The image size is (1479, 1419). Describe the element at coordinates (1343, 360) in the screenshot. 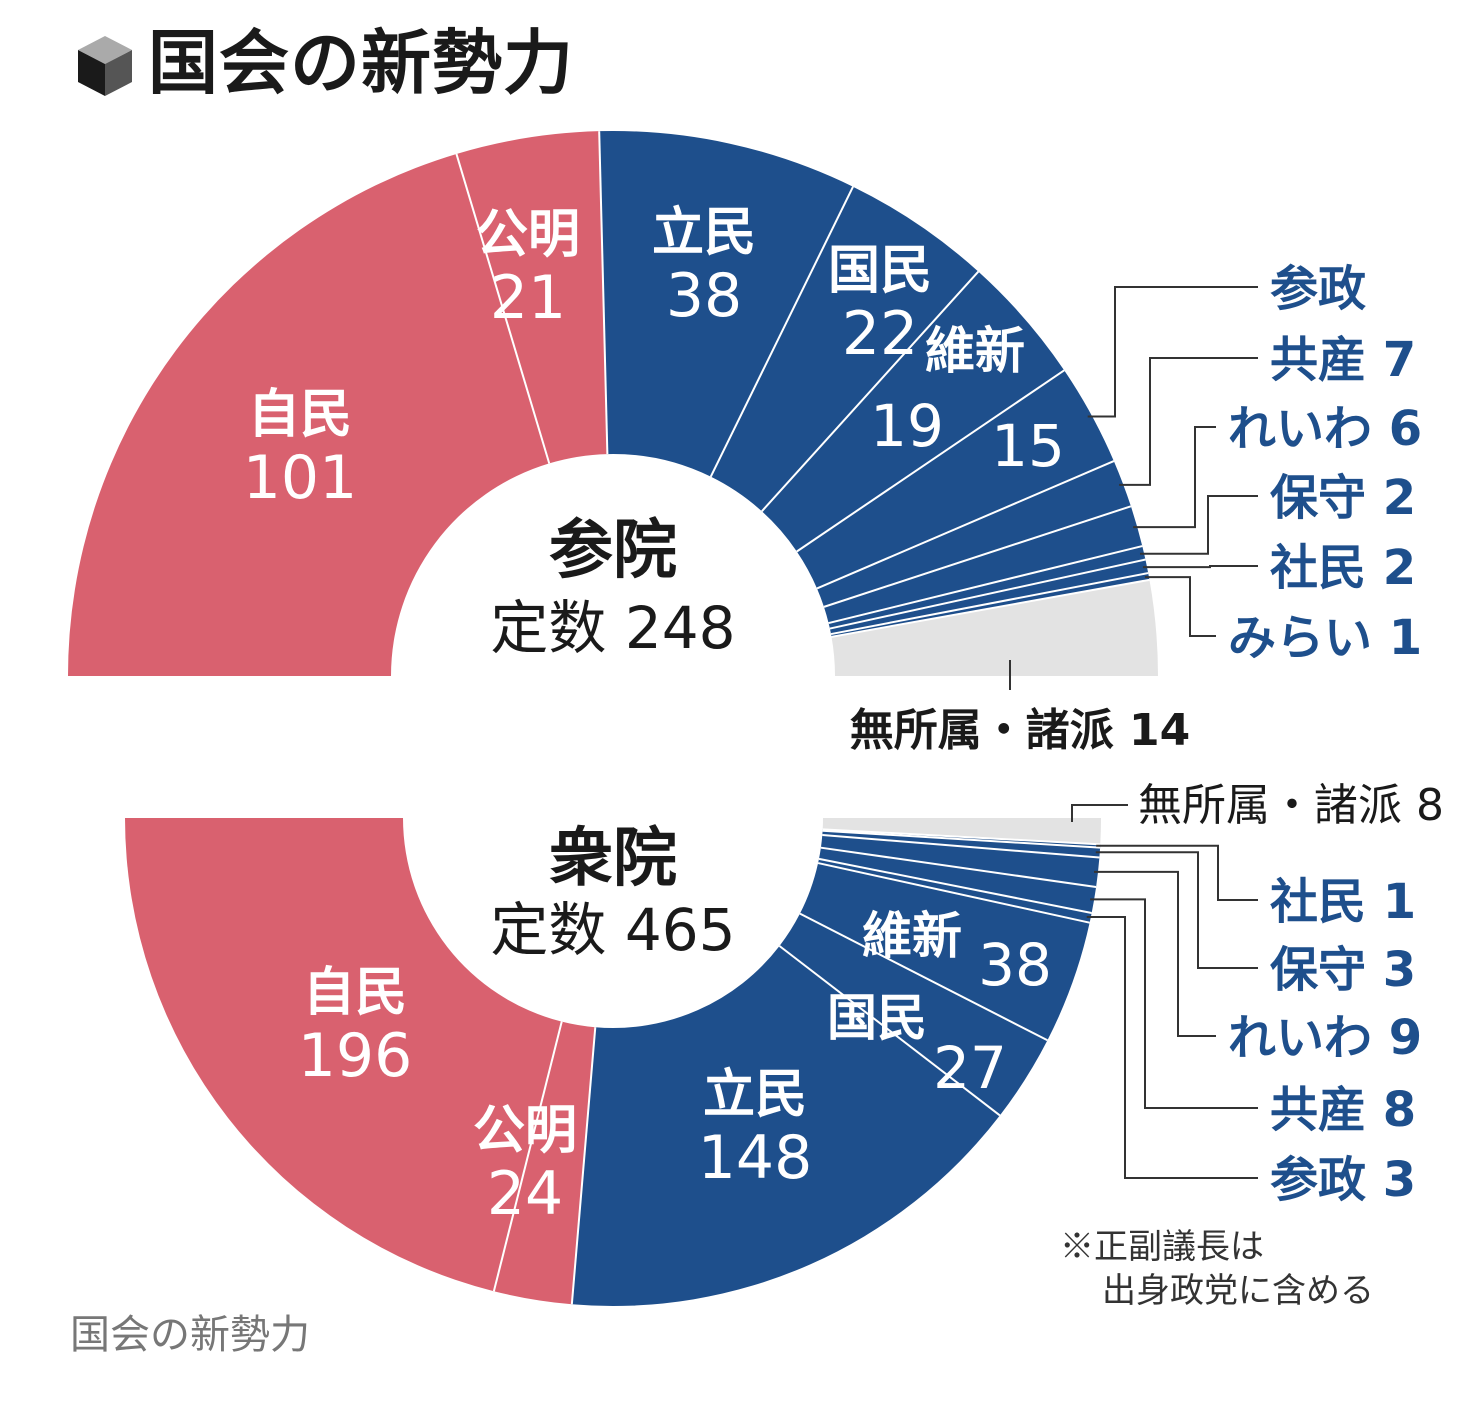

I see `label-jcp: 共産 7` at that location.